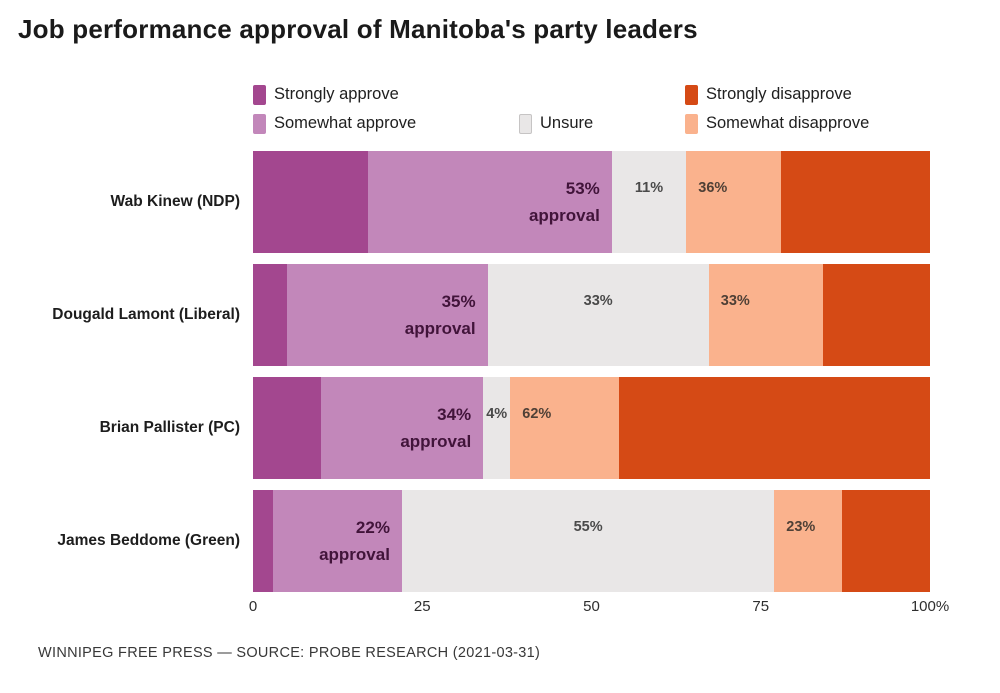 The width and height of the screenshot is (1000, 693). What do you see at coordinates (713, 188) in the screenshot?
I see `disapprove-value-label: 36%` at bounding box center [713, 188].